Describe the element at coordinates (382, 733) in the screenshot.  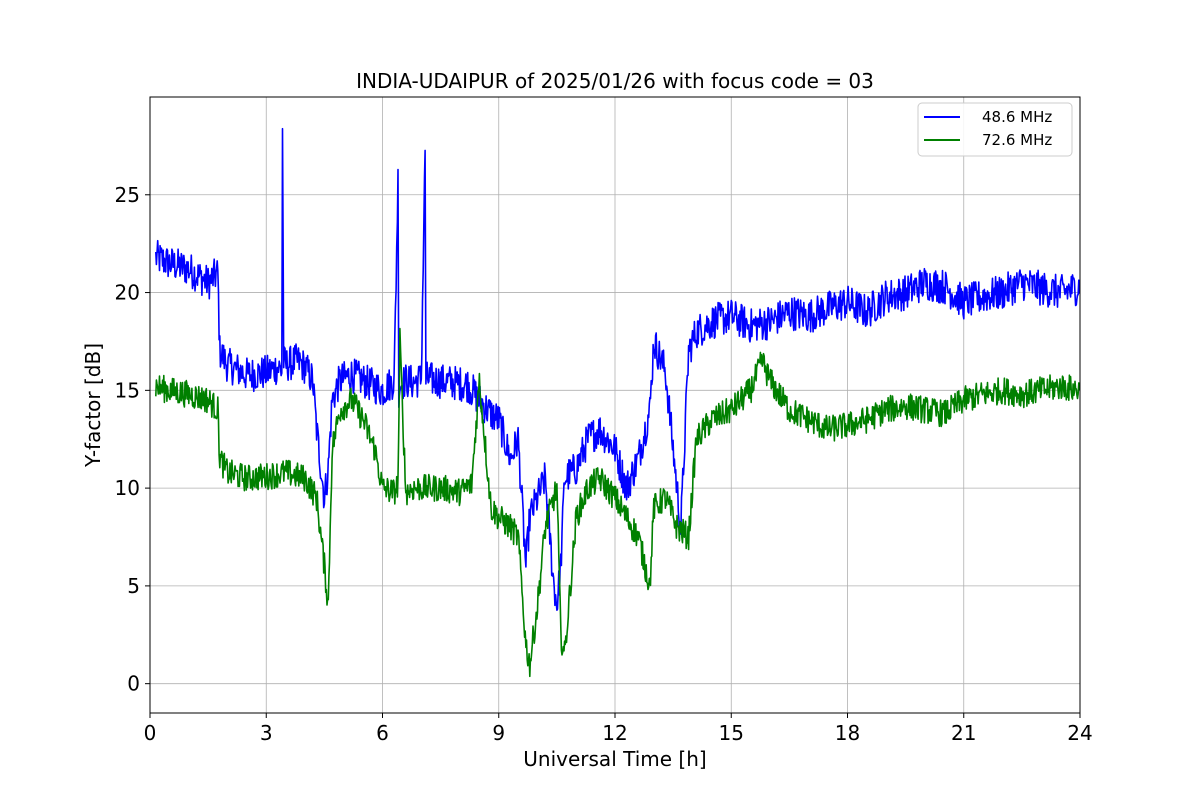
I see `x-tick-label: 6` at that location.